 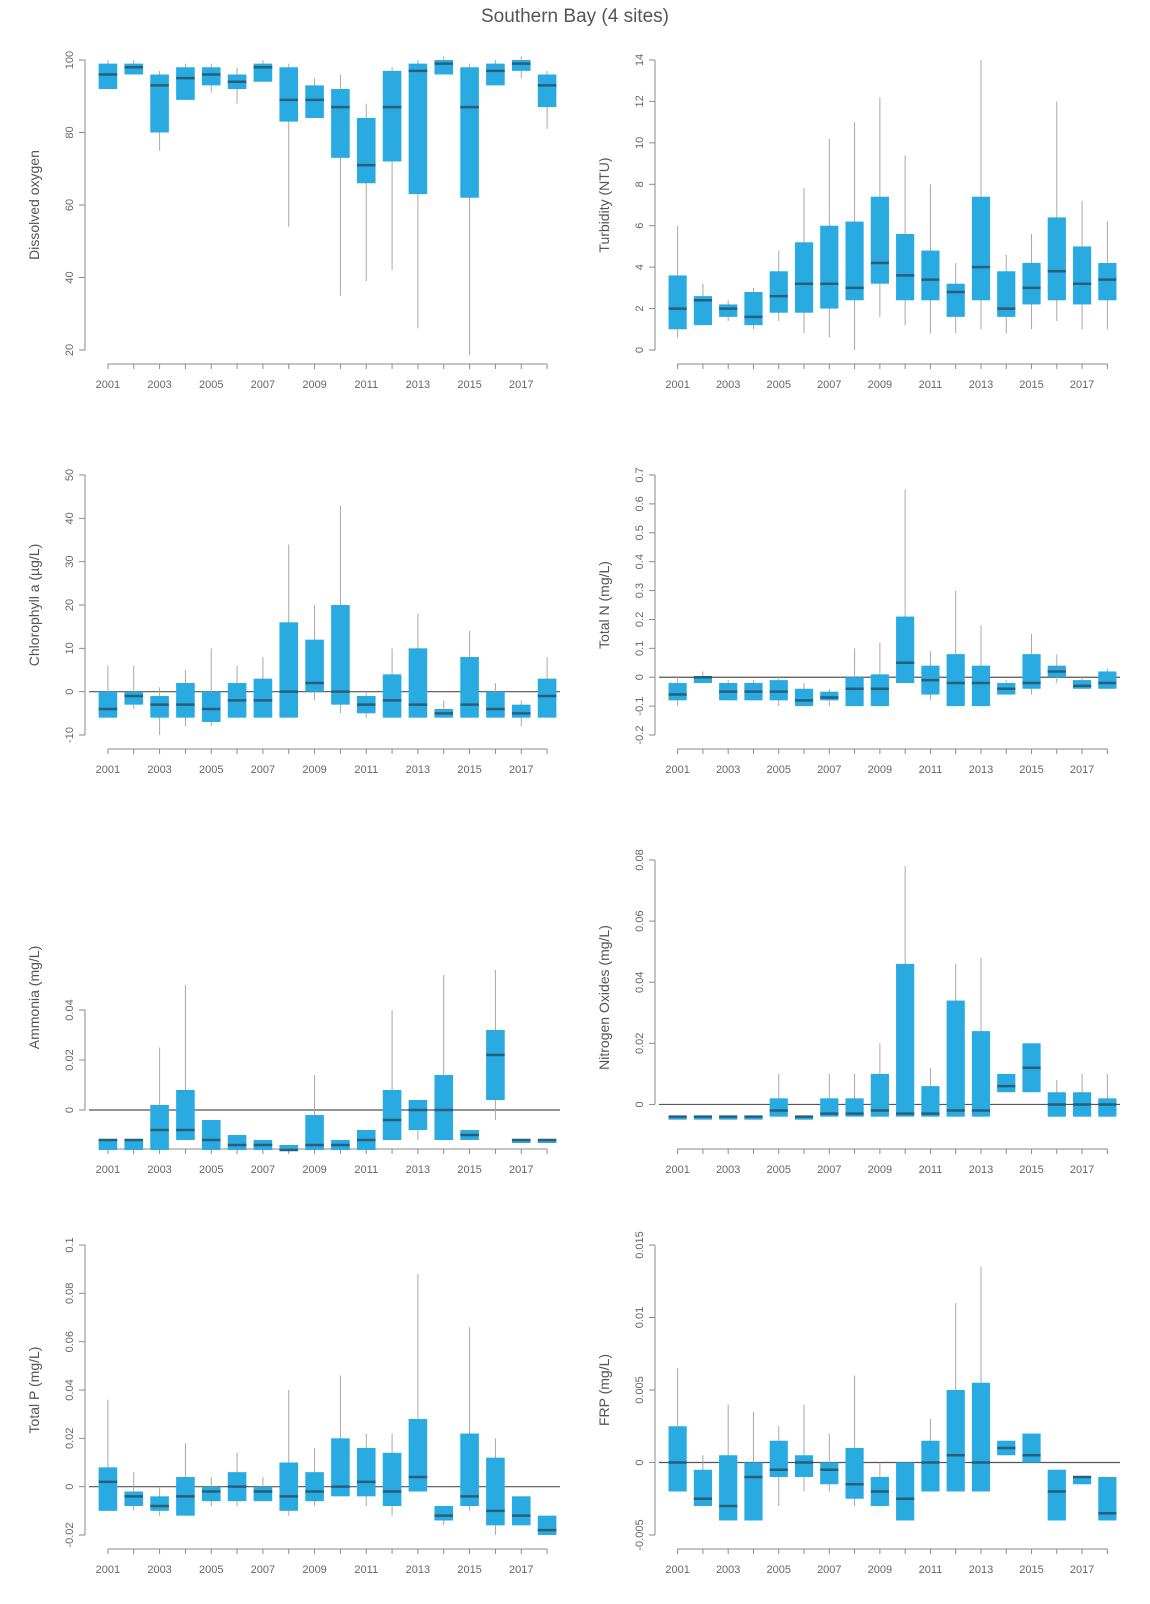 What do you see at coordinates (604, 997) in the screenshot?
I see `y-axis-label: Nitrogen Oxides (mg/L)` at bounding box center [604, 997].